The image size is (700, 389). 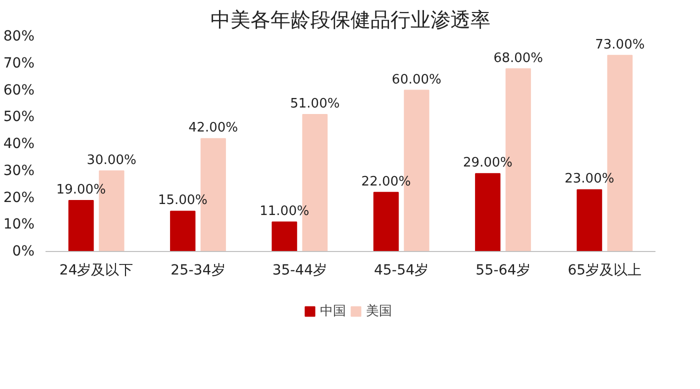 What do you see at coordinates (605, 270) in the screenshot?
I see `x-tick-label: 65岁及以上` at bounding box center [605, 270].